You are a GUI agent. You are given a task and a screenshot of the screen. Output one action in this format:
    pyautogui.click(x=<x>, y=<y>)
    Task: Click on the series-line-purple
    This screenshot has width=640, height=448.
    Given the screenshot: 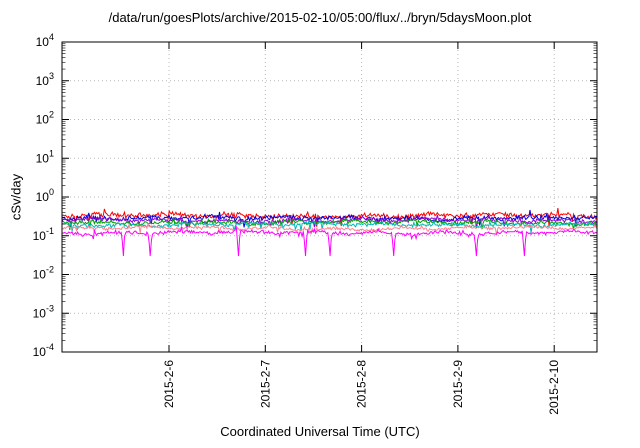 What is the action you would take?
    pyautogui.click(x=329, y=222)
    